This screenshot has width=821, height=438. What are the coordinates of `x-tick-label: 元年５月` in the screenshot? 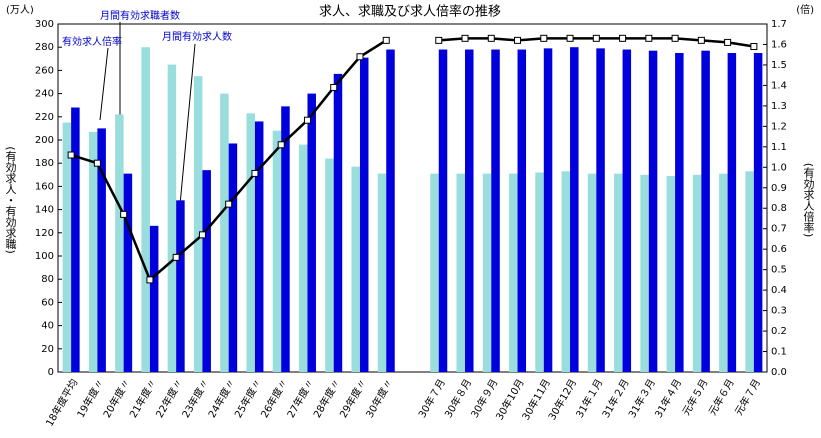 It's located at (694, 397).